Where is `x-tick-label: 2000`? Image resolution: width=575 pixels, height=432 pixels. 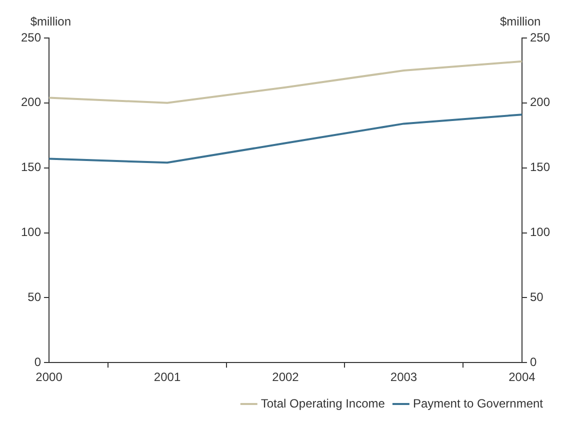
x-tick-label: 2000 is located at coordinates (49, 377).